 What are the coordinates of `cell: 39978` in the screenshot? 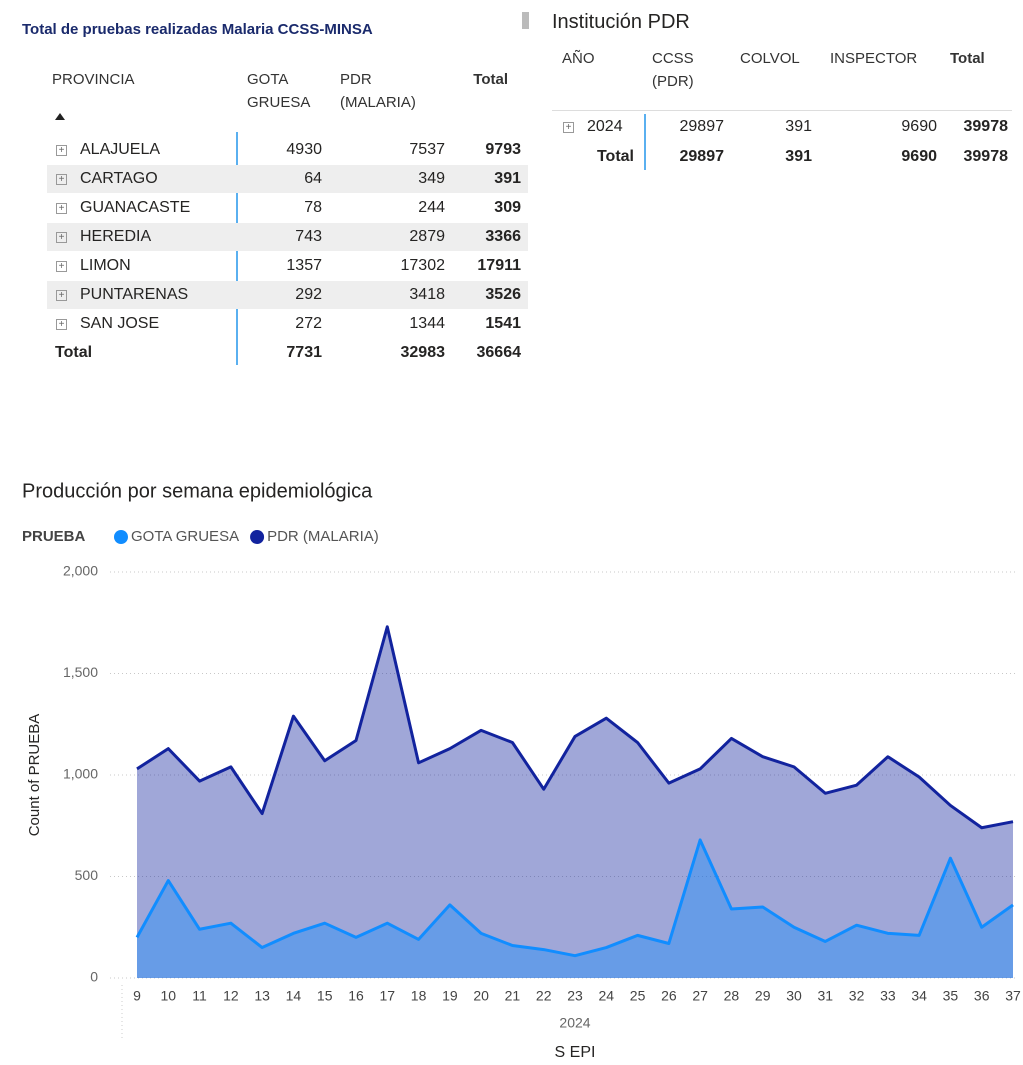 It's located at (986, 156).